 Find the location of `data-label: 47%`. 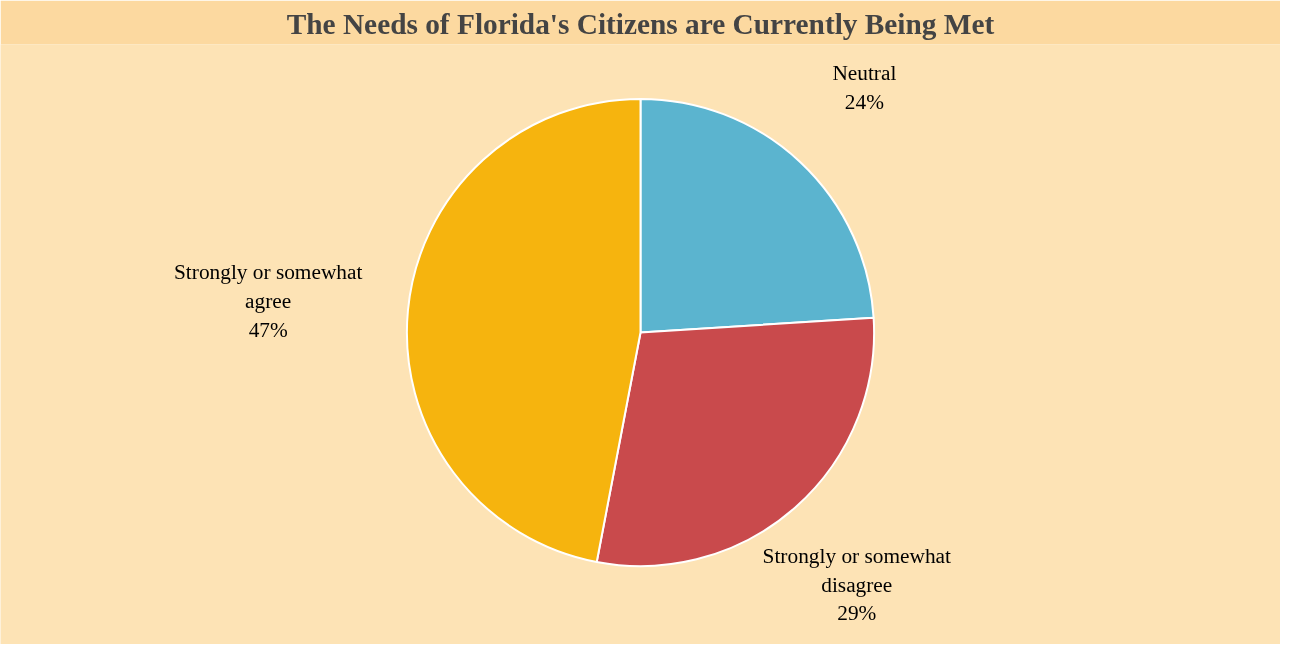

data-label: 47% is located at coordinates (268, 329).